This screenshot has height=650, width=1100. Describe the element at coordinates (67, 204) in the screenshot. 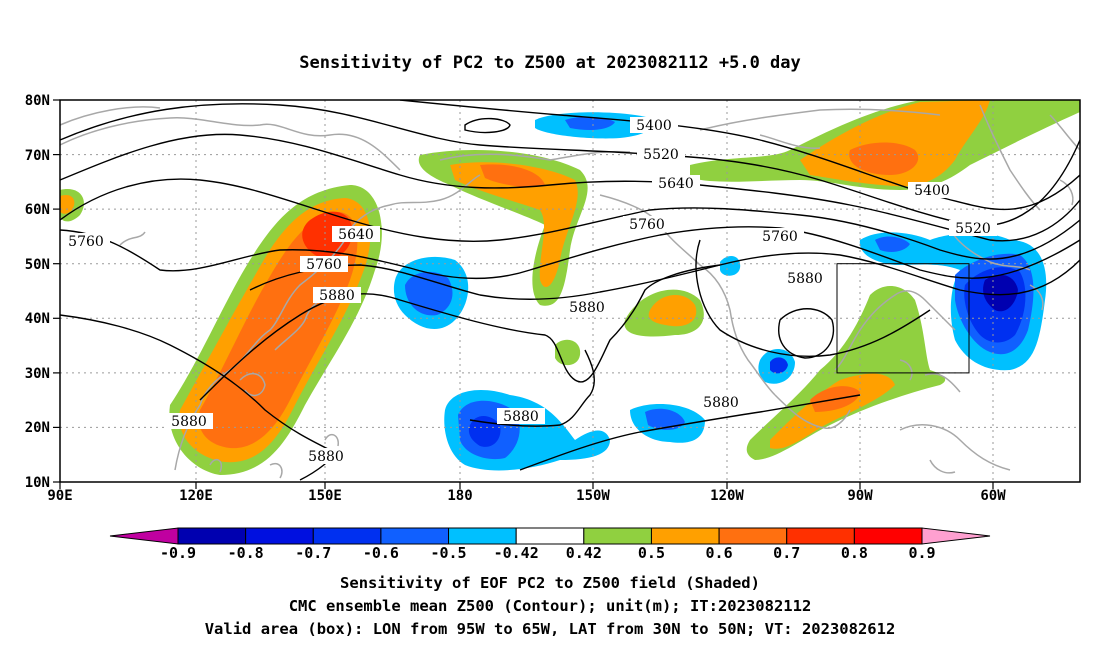

I see `positive-region-west-edge-orange` at that location.